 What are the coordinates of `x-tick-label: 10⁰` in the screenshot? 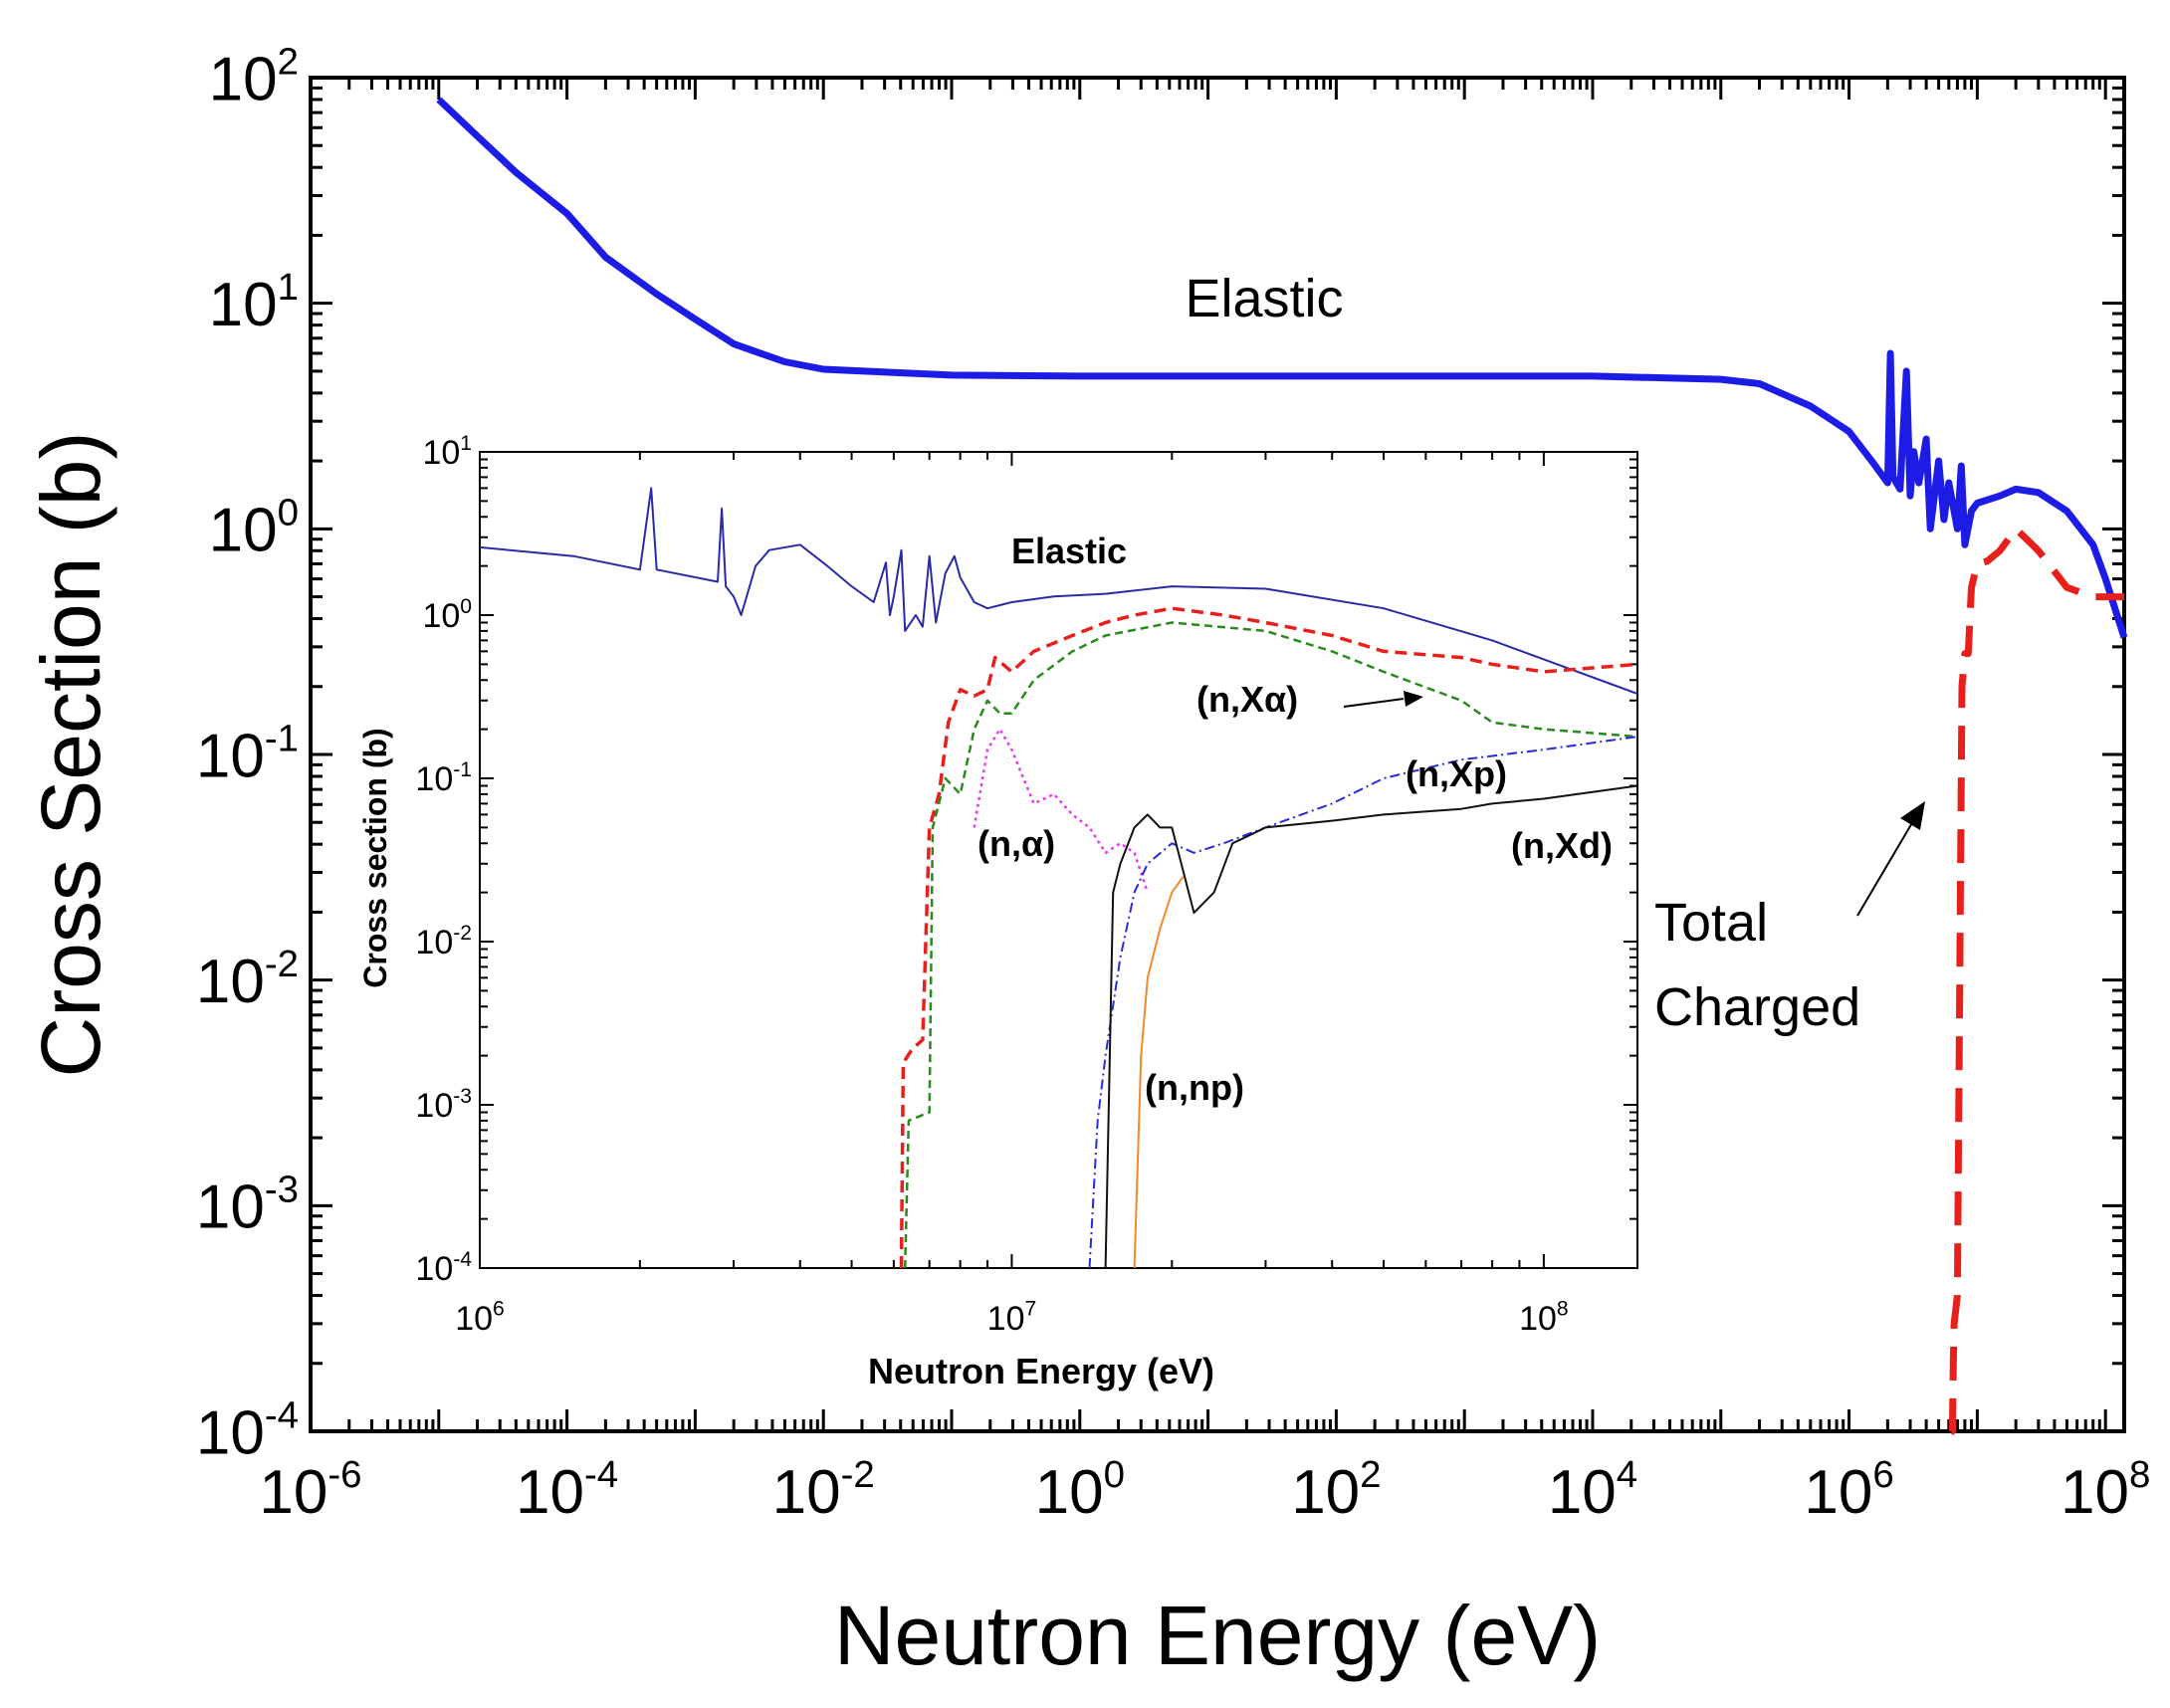 It's located at (1080, 1490).